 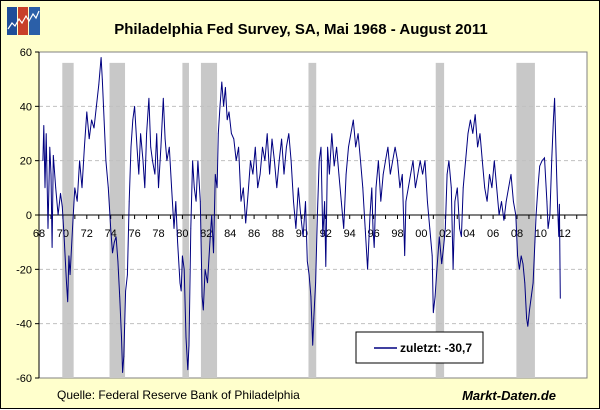 What do you see at coordinates (493, 234) in the screenshot?
I see `x-tick-label: 06` at bounding box center [493, 234].